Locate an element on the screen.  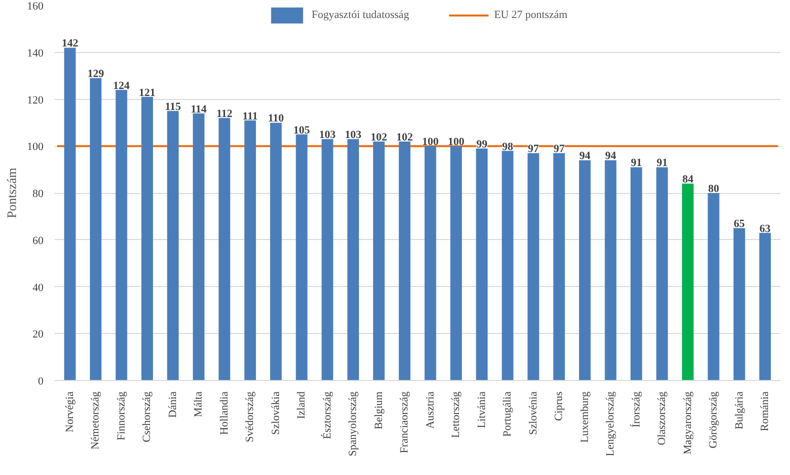
data-label: 111 is located at coordinates (250, 116).